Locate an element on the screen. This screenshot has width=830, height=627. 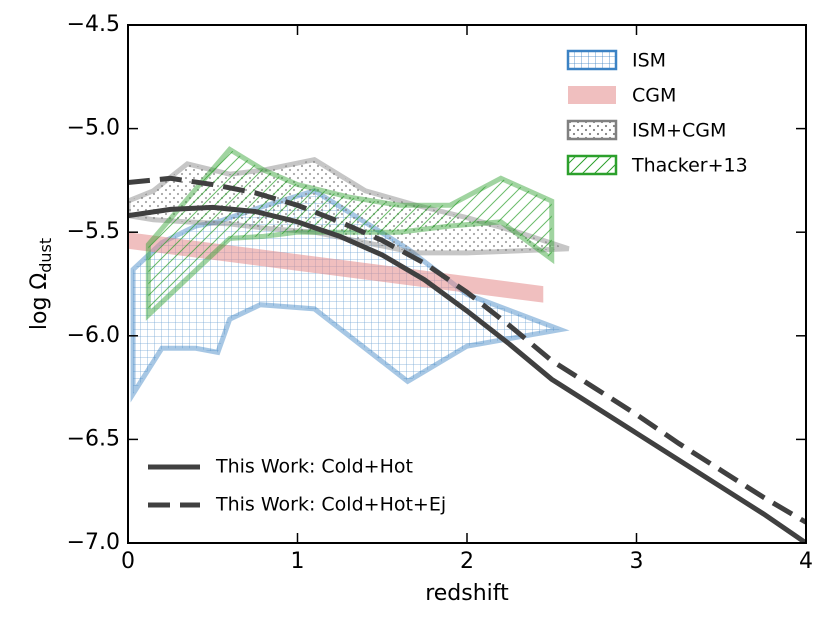
legend-label: CGM is located at coordinates (654, 96).